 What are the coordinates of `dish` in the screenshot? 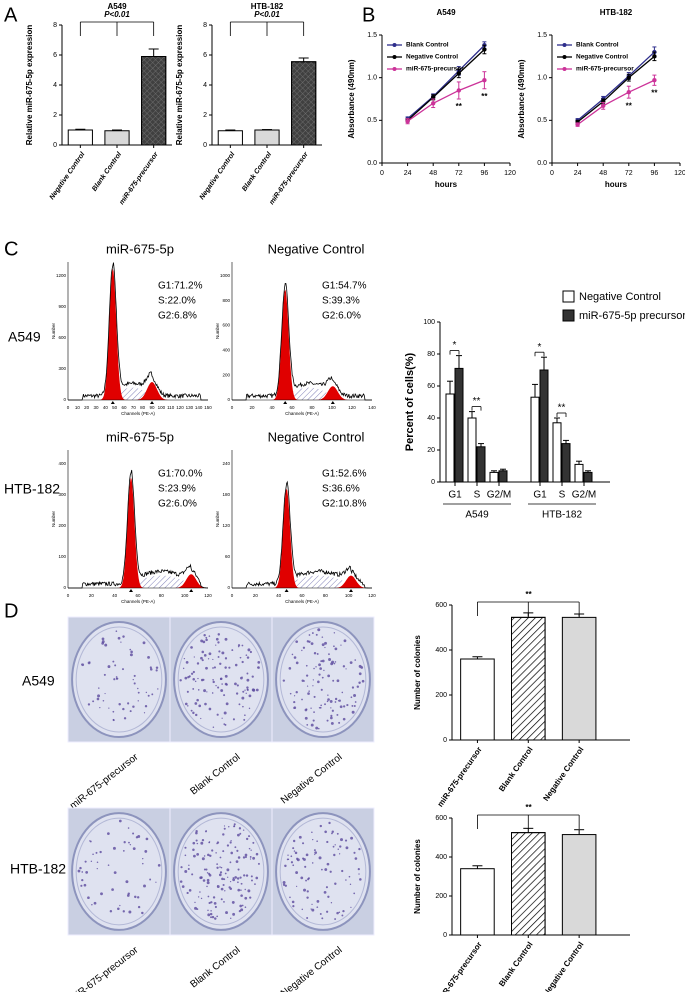 It's located at (323, 679).